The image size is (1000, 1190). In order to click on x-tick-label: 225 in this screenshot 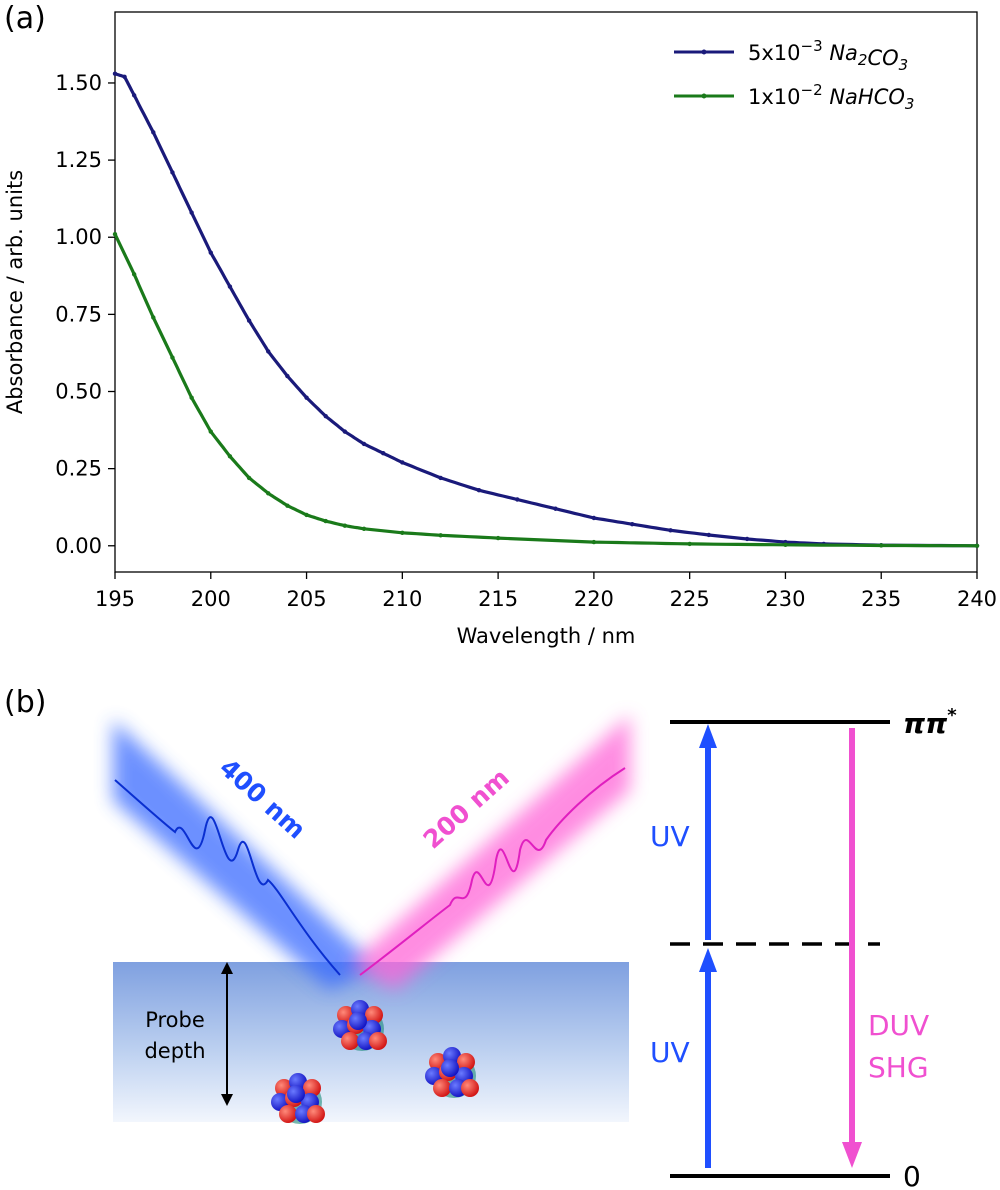, I will do `click(690, 599)`.